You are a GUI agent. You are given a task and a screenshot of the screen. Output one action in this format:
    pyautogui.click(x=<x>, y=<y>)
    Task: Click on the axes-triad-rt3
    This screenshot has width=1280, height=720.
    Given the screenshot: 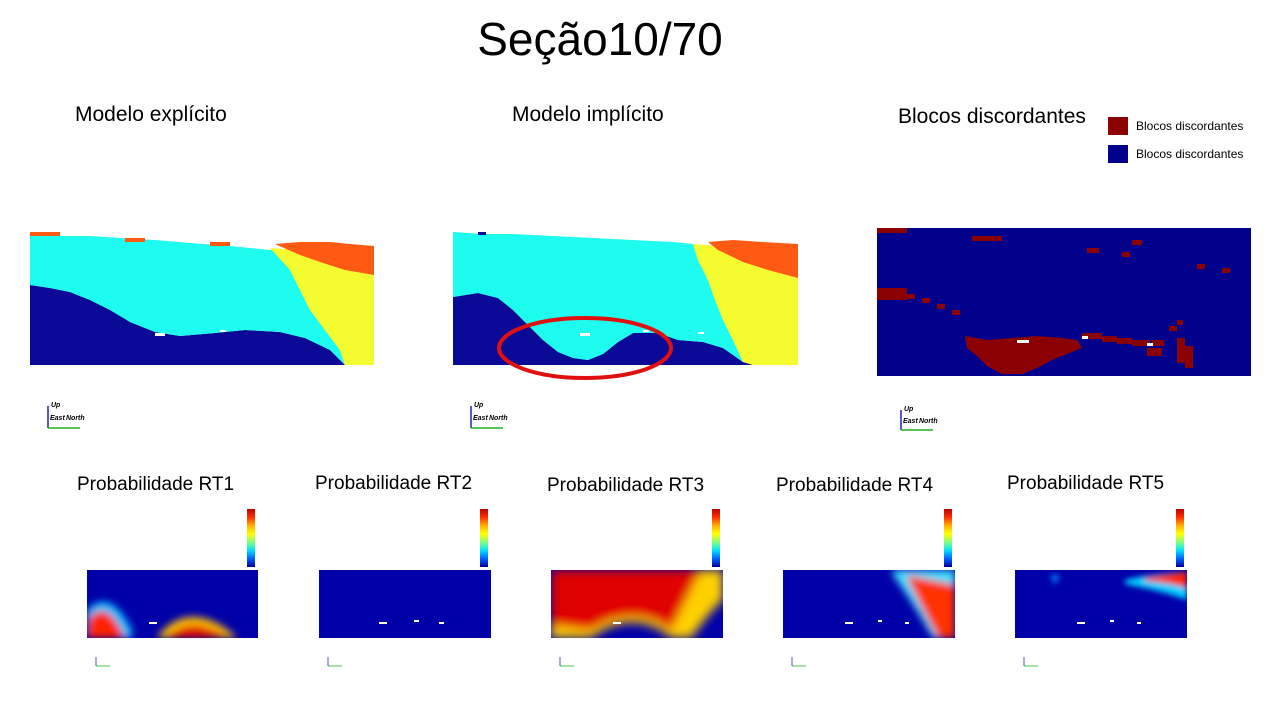 What is the action you would take?
    pyautogui.click(x=570, y=662)
    